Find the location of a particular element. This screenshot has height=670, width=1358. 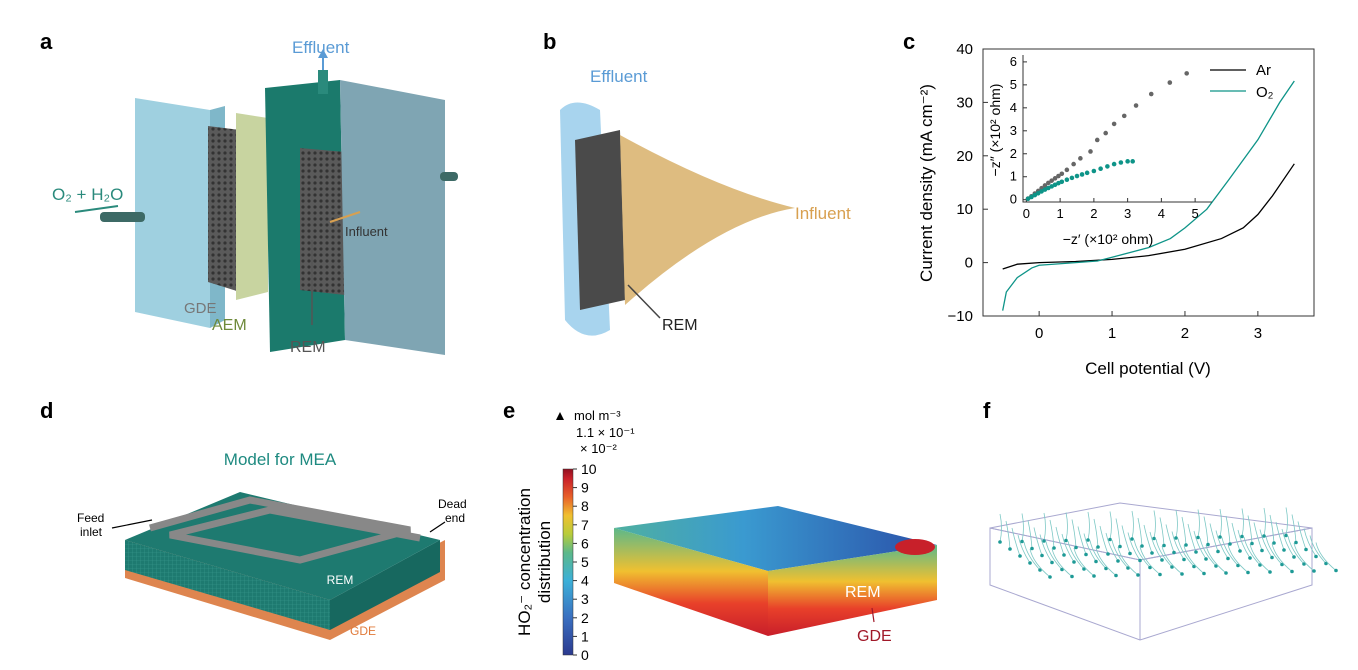

influent-streamlines is located at coordinates (707, 220).